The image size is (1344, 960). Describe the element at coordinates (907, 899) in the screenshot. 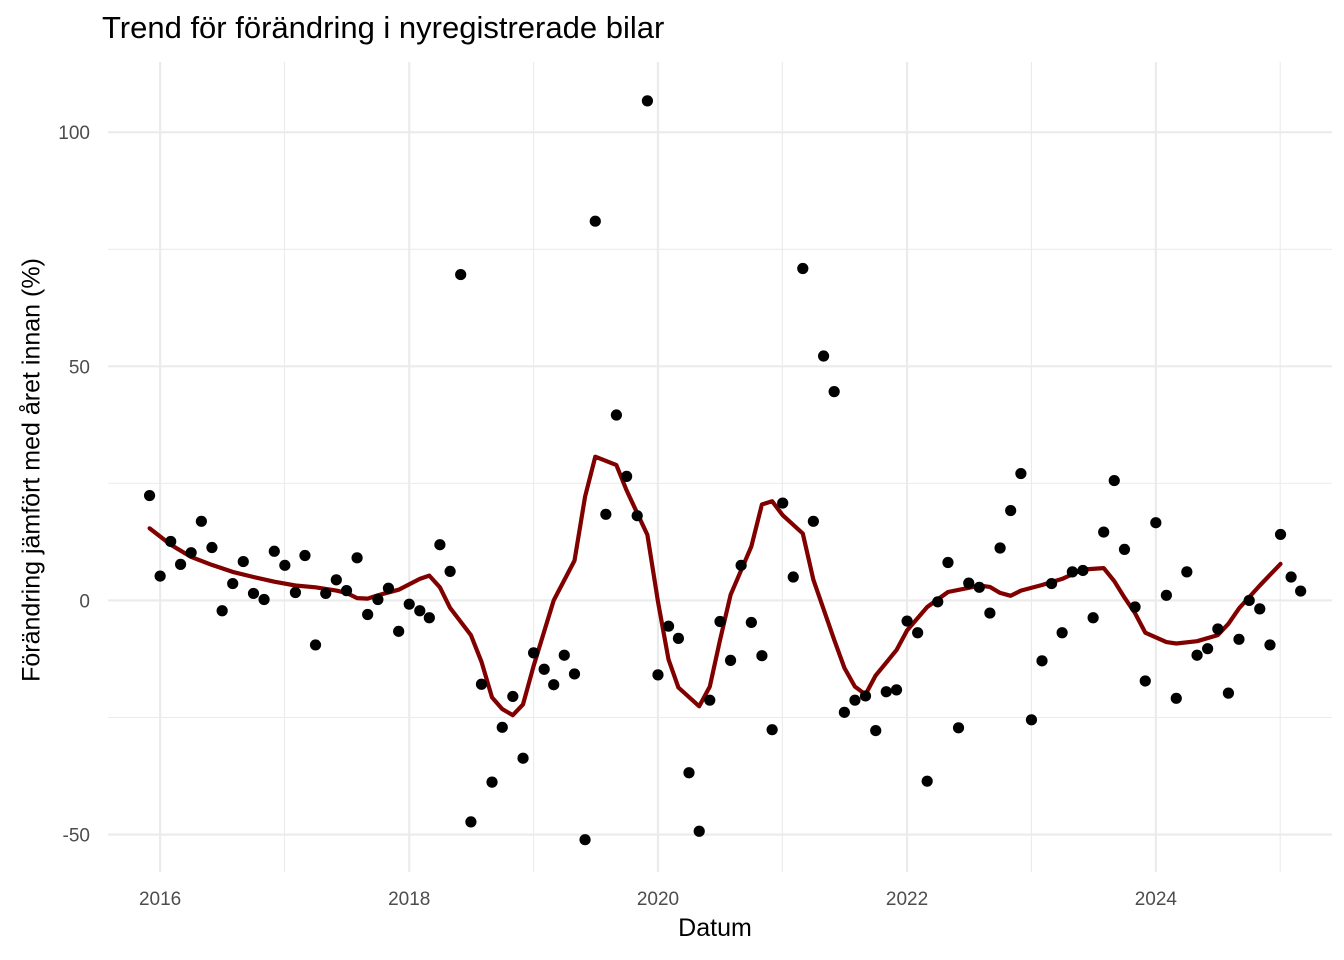

I see `x-tick-label: 2022` at that location.